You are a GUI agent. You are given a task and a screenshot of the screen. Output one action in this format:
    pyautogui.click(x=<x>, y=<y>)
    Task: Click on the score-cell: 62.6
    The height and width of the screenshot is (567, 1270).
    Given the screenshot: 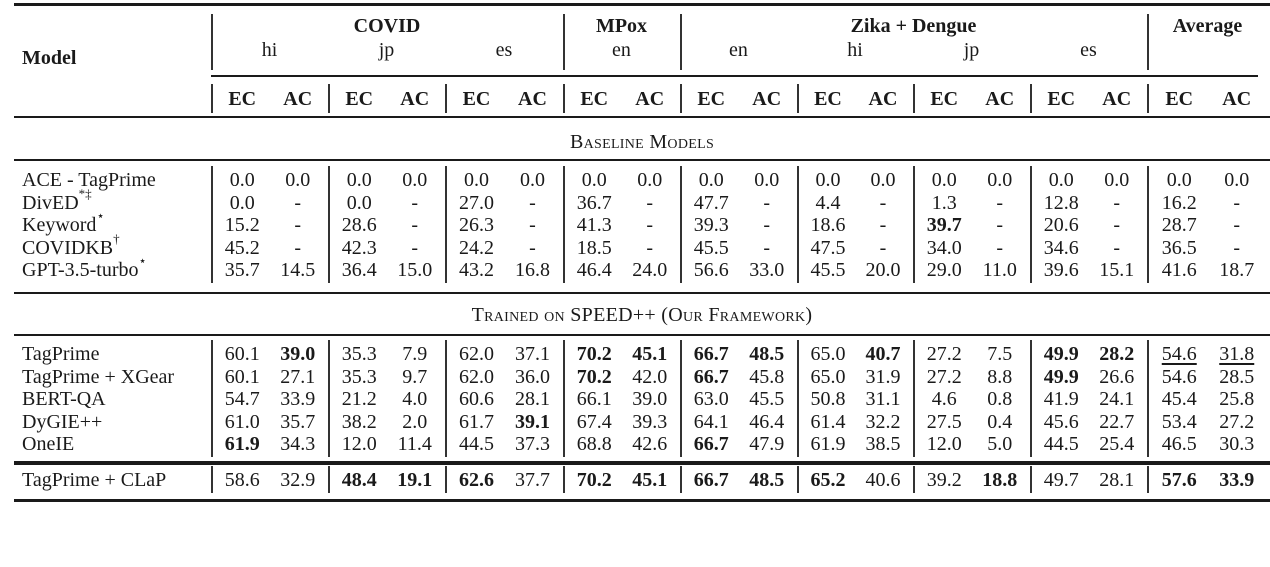 What is the action you would take?
    pyautogui.click(x=476, y=480)
    